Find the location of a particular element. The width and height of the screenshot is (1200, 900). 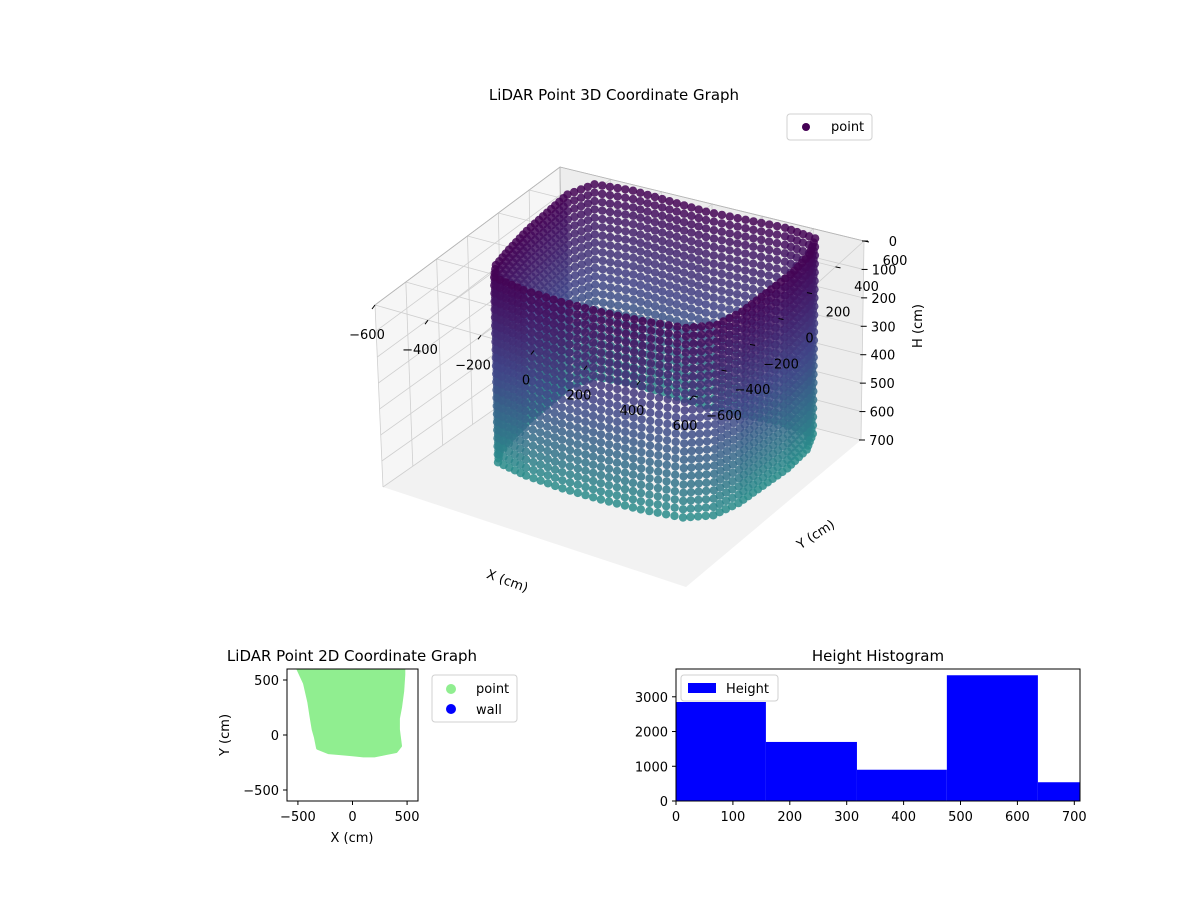

histogram-legend-swatch is located at coordinates (702, 688).